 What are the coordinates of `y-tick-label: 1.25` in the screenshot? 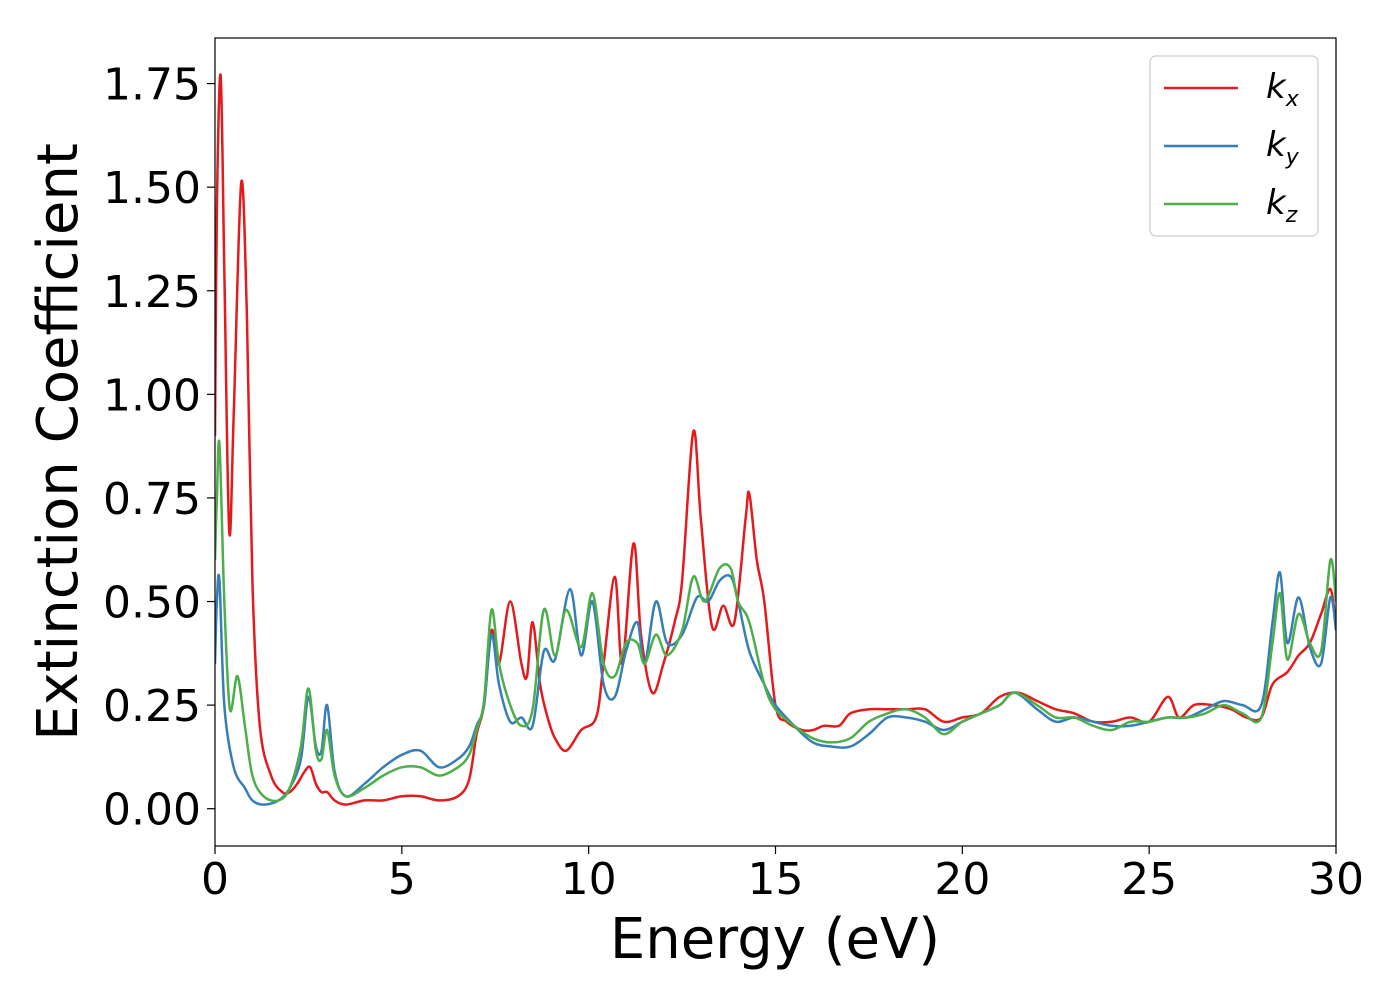 It's located at (152, 292).